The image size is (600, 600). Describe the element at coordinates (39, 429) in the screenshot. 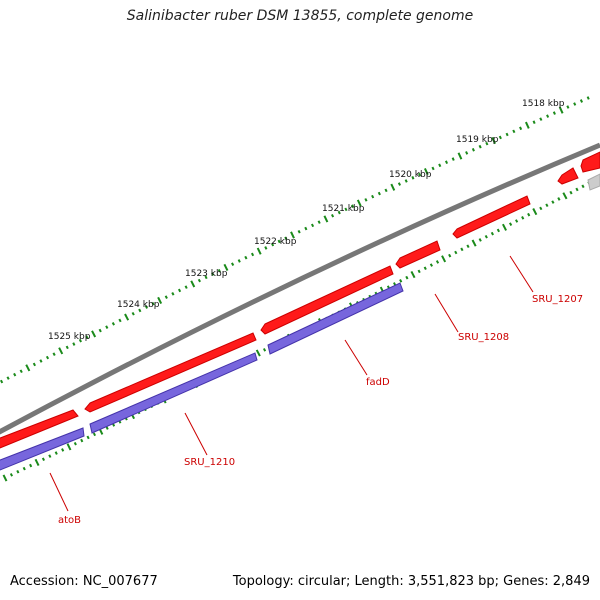

I see `gene-arrow-atob-forward` at that location.